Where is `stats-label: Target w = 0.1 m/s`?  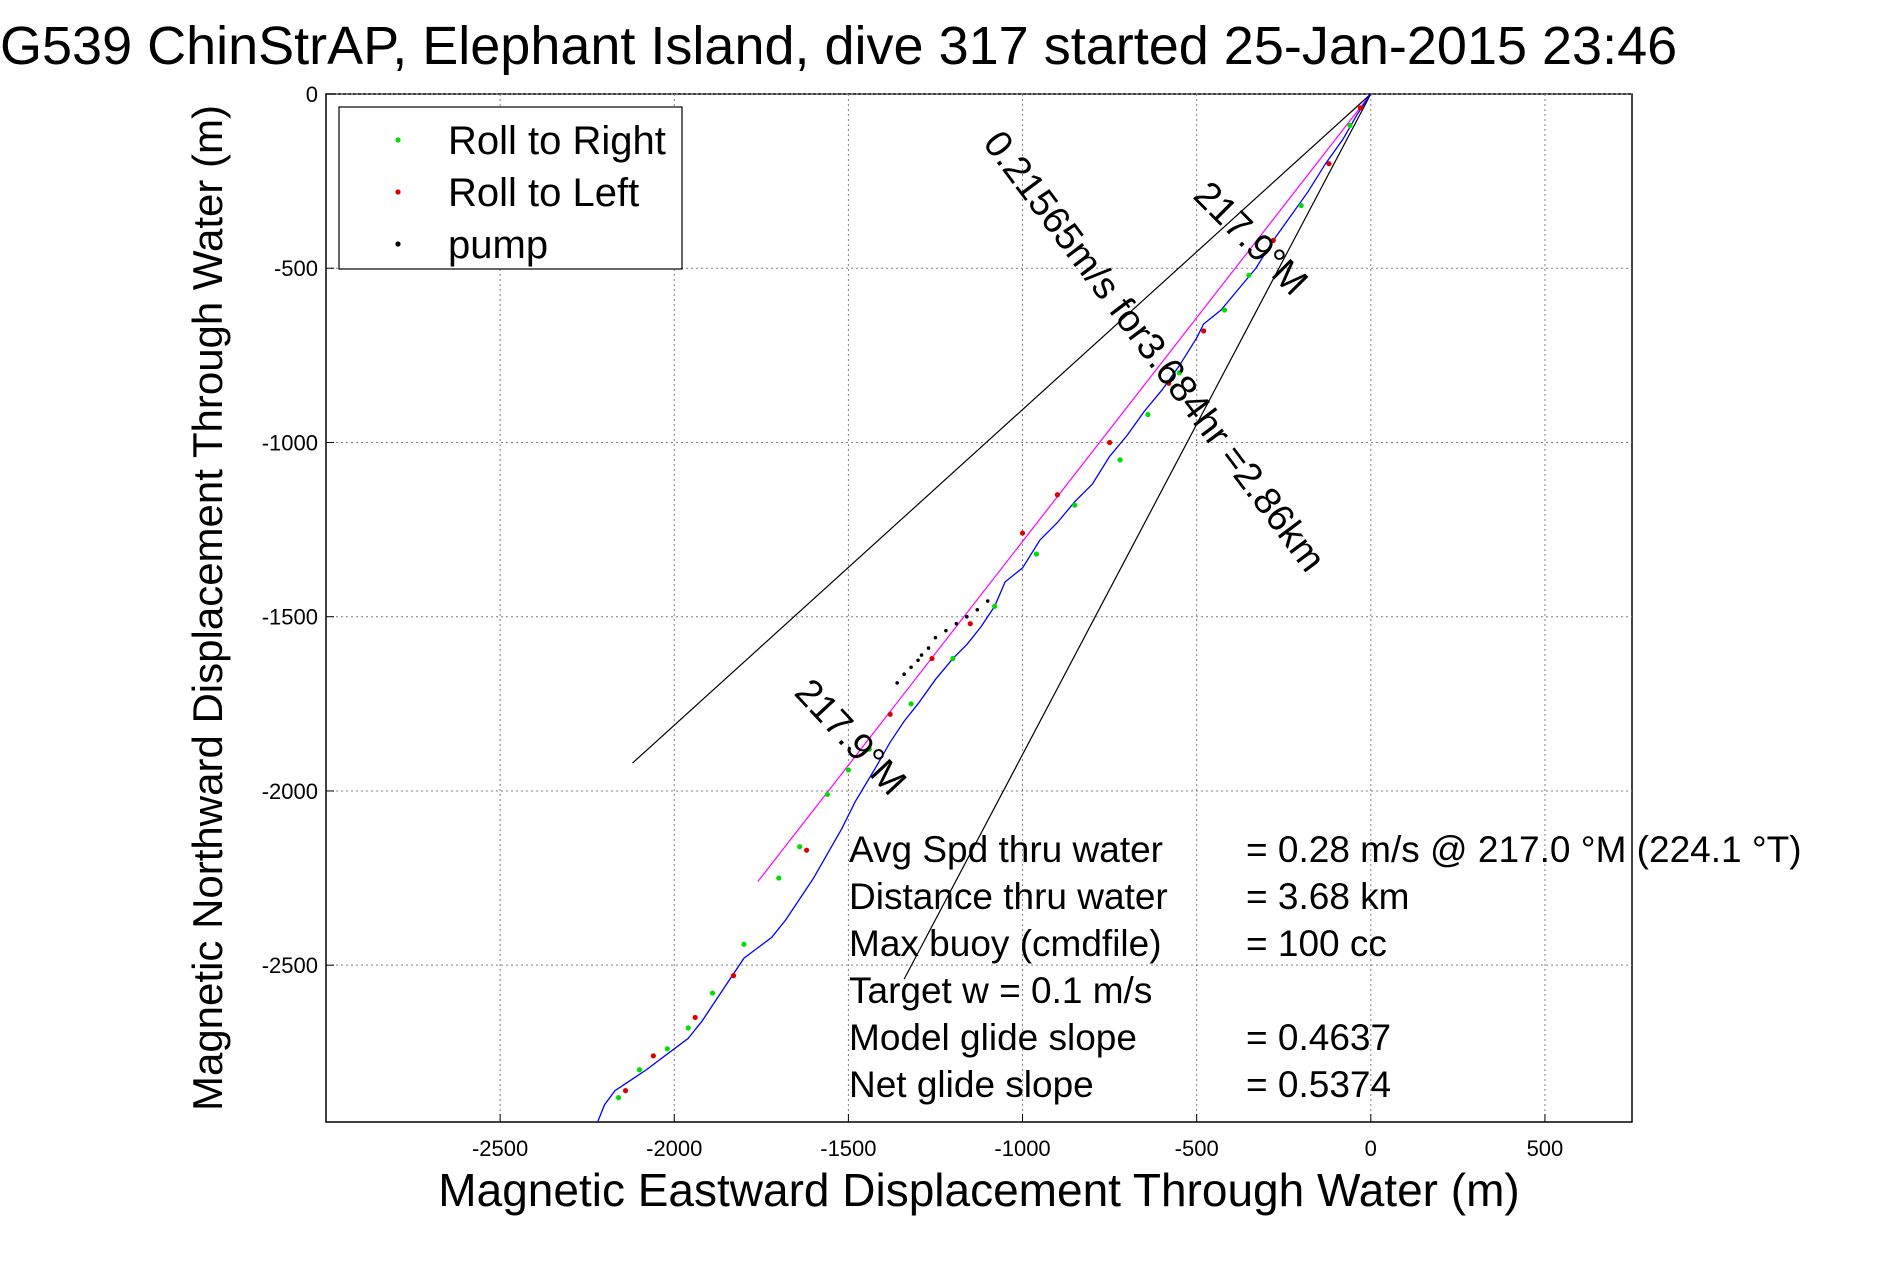 stats-label: Target w = 0.1 m/s is located at coordinates (1000, 990).